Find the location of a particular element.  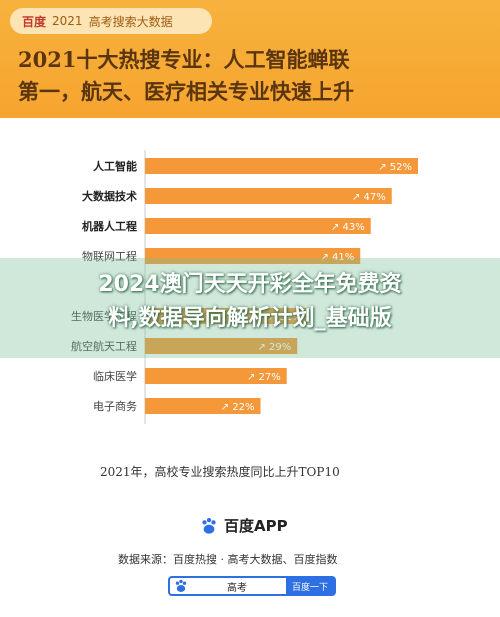

app-name: 百度APP is located at coordinates (256, 526).